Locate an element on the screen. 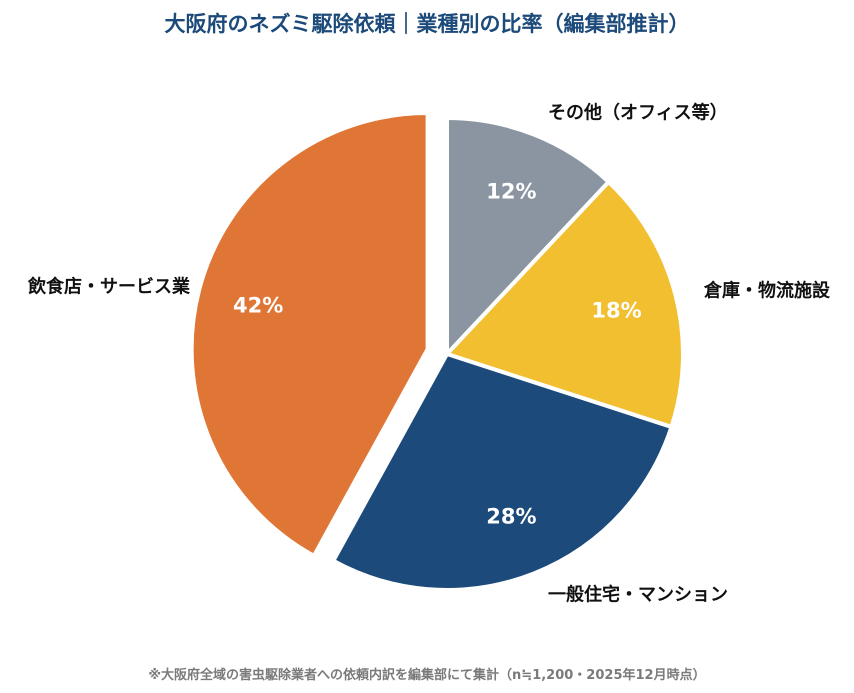 The height and width of the screenshot is (693, 854). pie-slice-label-4: 飲食店・サービス業 is located at coordinates (109, 287).